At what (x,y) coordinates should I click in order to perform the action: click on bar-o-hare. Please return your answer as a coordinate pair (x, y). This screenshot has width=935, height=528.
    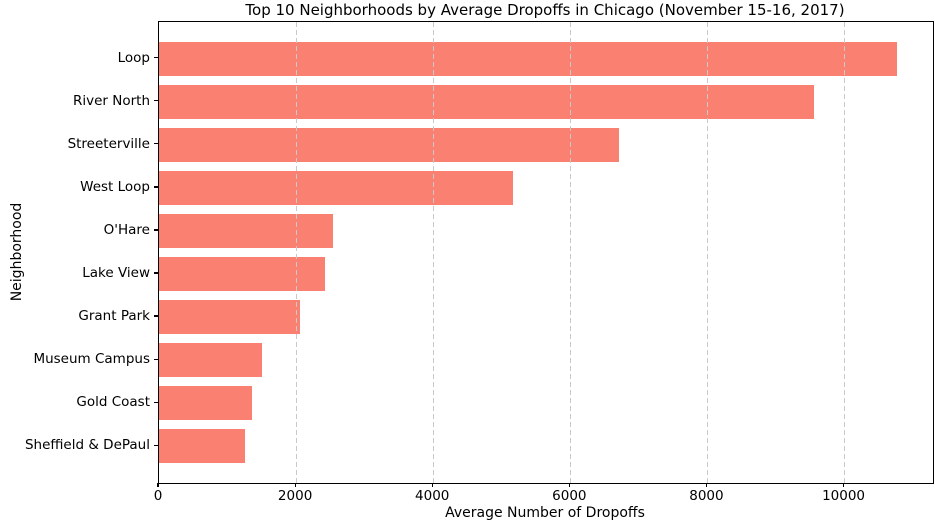
    Looking at the image, I should click on (246, 231).